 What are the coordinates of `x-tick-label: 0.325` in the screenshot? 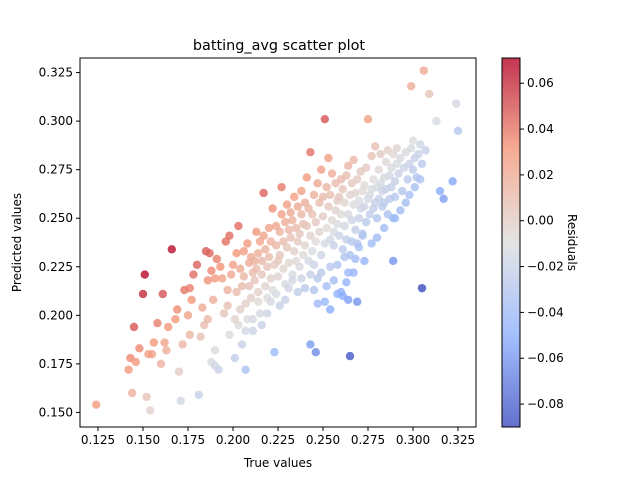 It's located at (458, 440).